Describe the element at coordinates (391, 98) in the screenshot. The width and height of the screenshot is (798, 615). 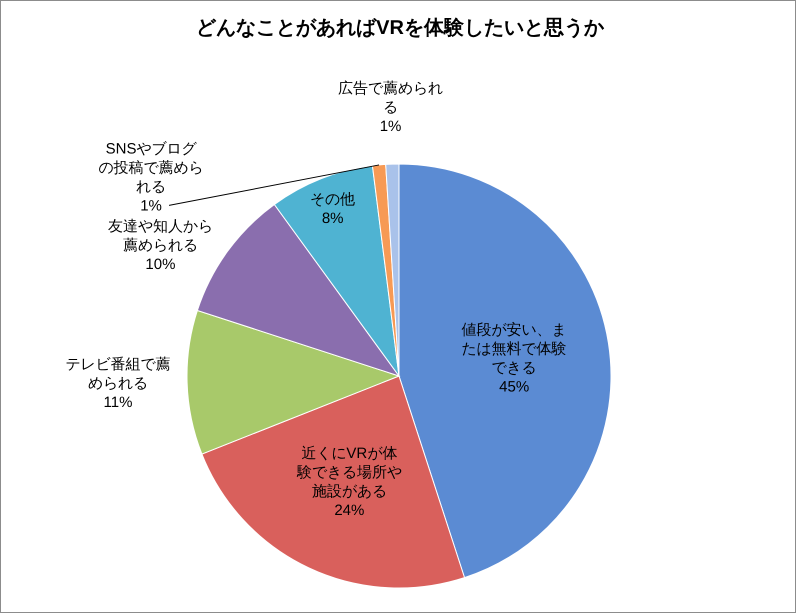
I see `slice-label: 広告で薦められる` at that location.